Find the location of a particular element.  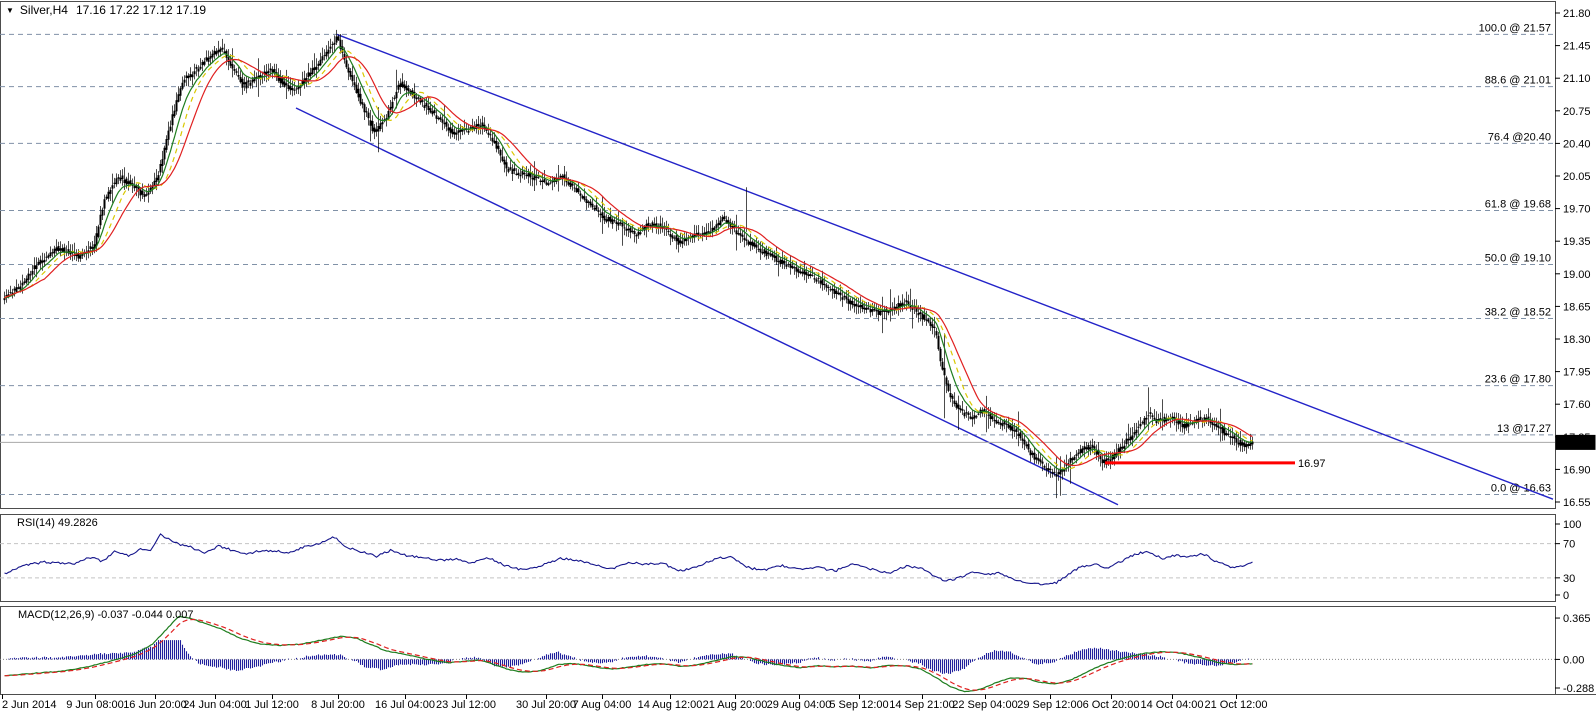

symbol-timeframe-label: Silver,H4 is located at coordinates (43, 10).